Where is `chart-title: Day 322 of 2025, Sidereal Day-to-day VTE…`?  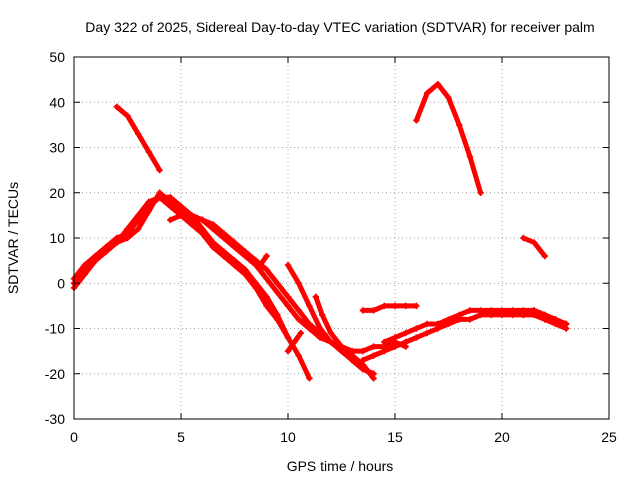
chart-title: Day 322 of 2025, Sidereal Day-to-day VTE… is located at coordinates (339, 27).